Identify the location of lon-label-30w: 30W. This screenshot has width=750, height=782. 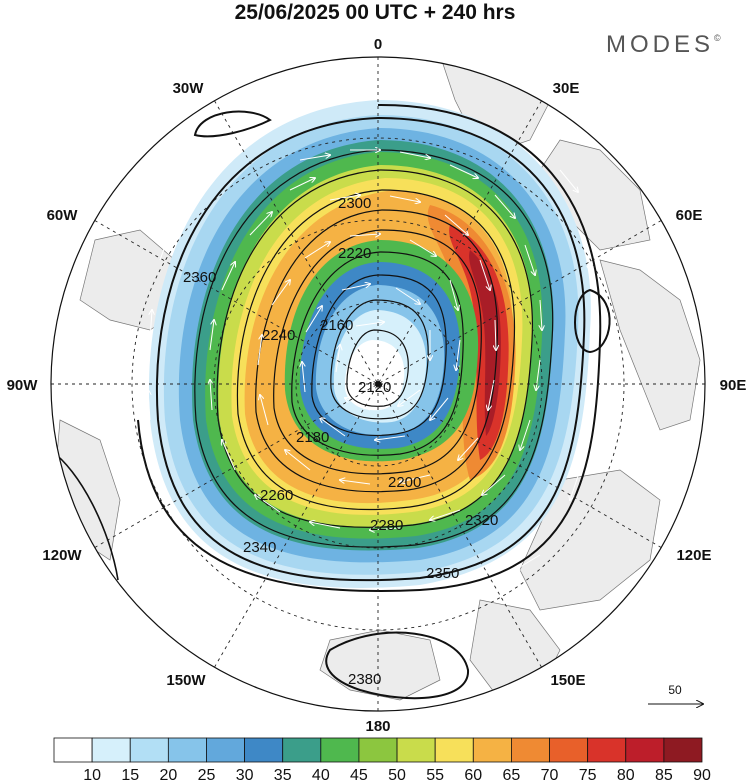
(189, 88).